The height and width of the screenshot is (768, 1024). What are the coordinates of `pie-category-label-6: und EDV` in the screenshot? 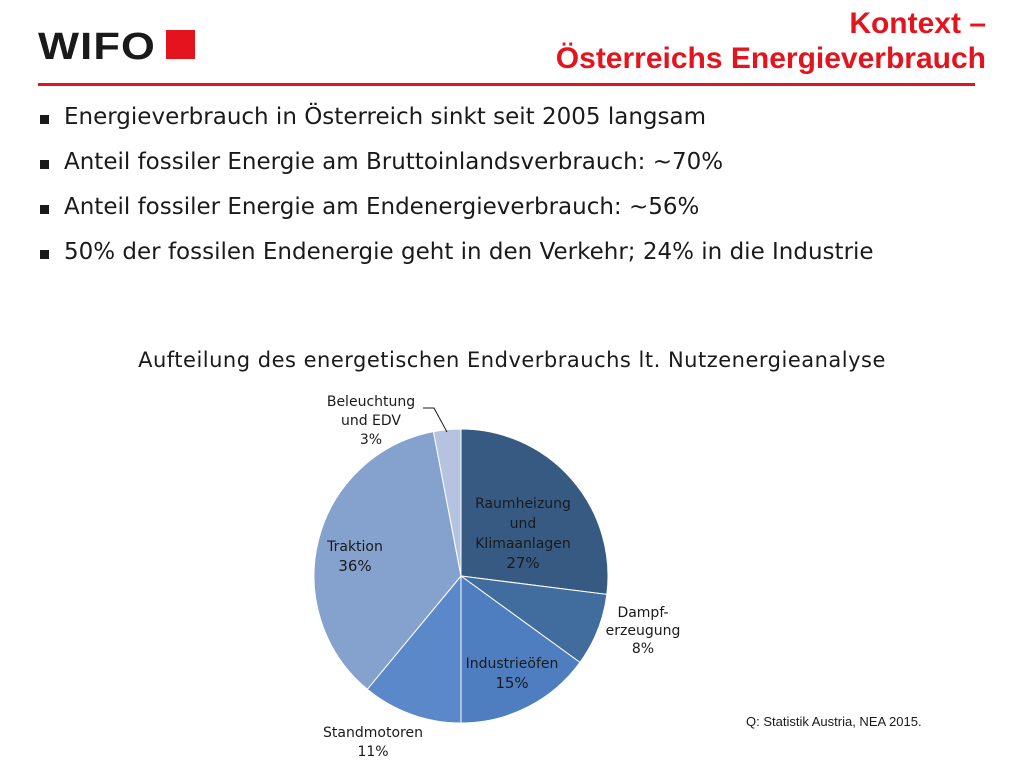 It's located at (371, 421).